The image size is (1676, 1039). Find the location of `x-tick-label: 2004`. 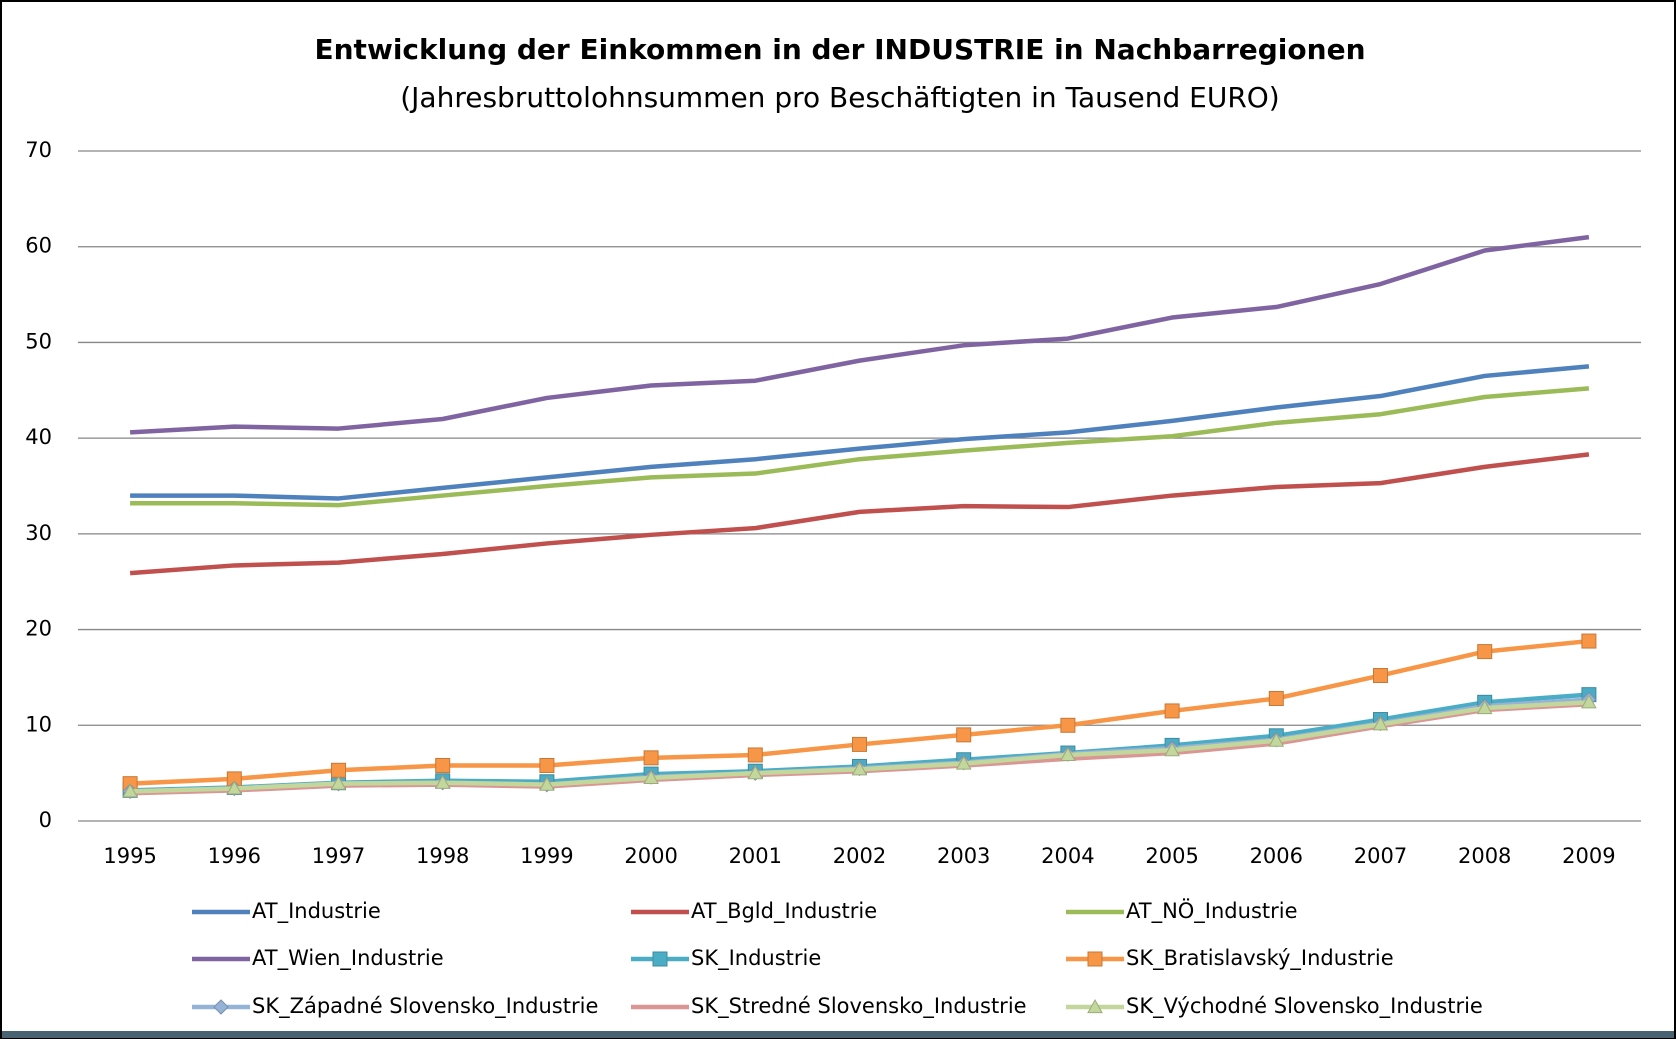

x-tick-label: 2004 is located at coordinates (1067, 856).